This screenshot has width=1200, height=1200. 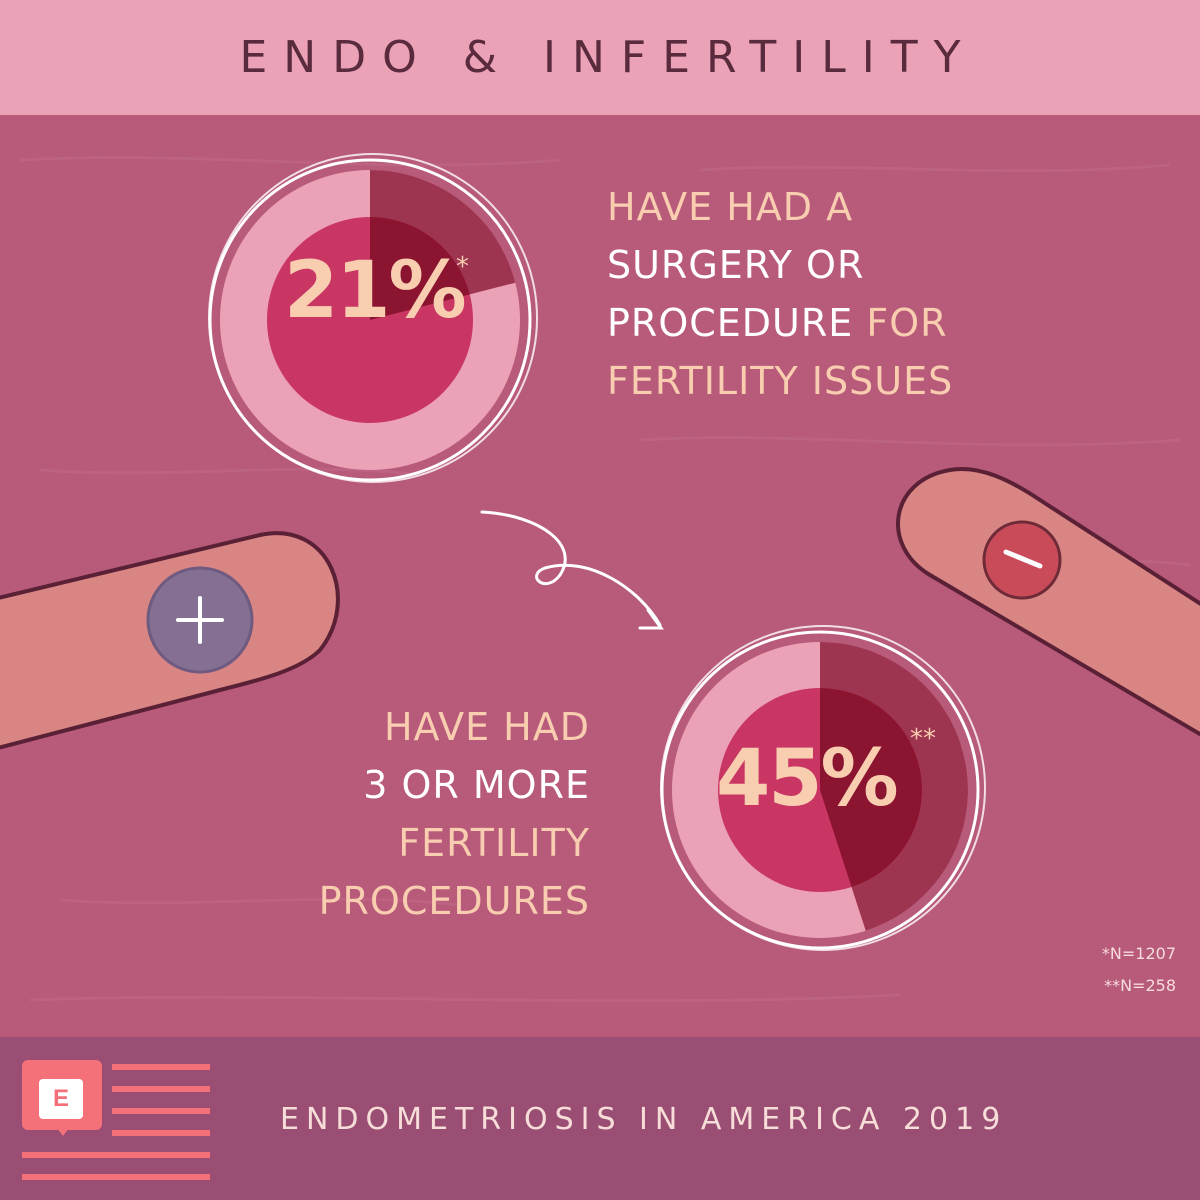 What do you see at coordinates (61, 1099) in the screenshot?
I see `logo-letter: E` at bounding box center [61, 1099].